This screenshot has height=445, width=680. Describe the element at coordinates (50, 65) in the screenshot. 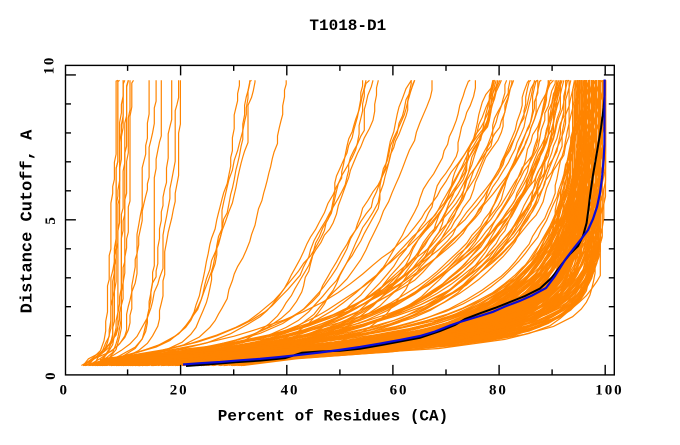

I see `svg-text: 10` at that location.